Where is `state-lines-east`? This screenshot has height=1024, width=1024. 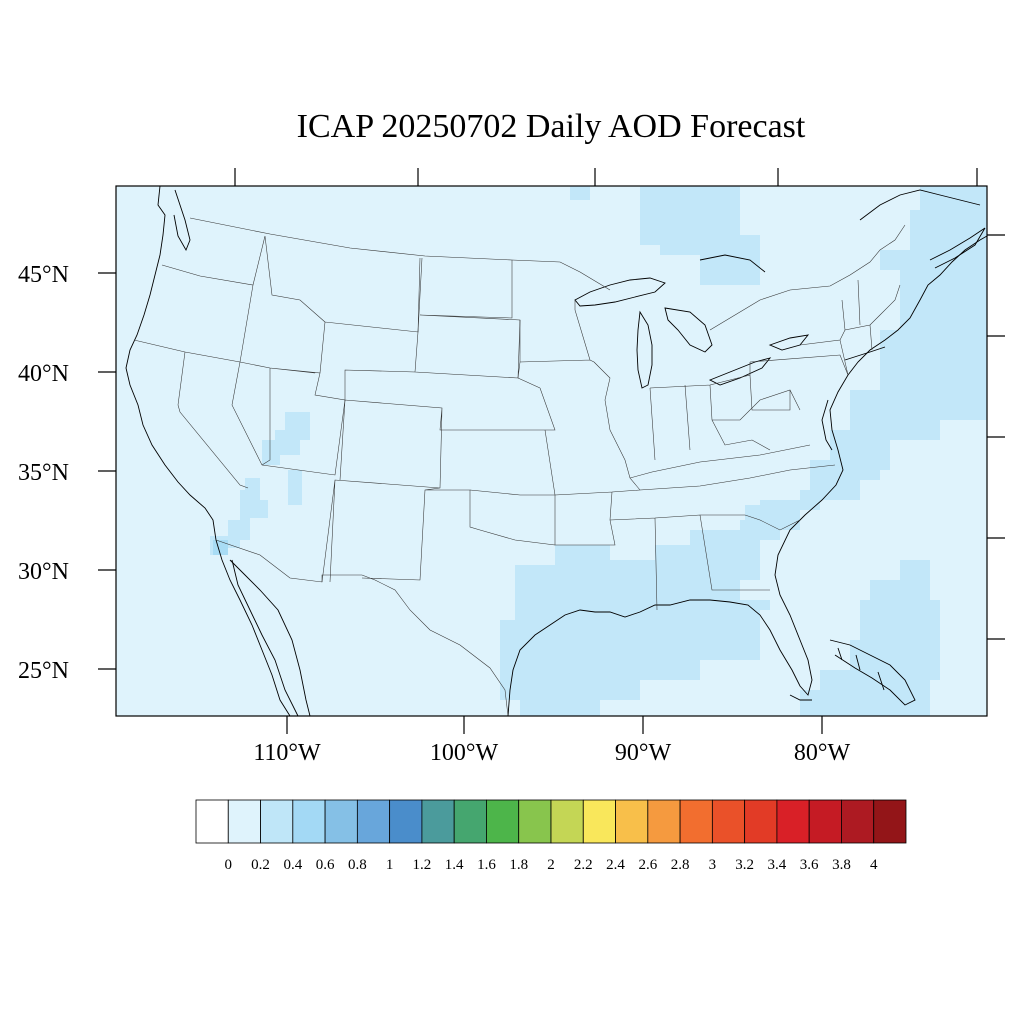 state-lines-east is located at coordinates (729, 482).